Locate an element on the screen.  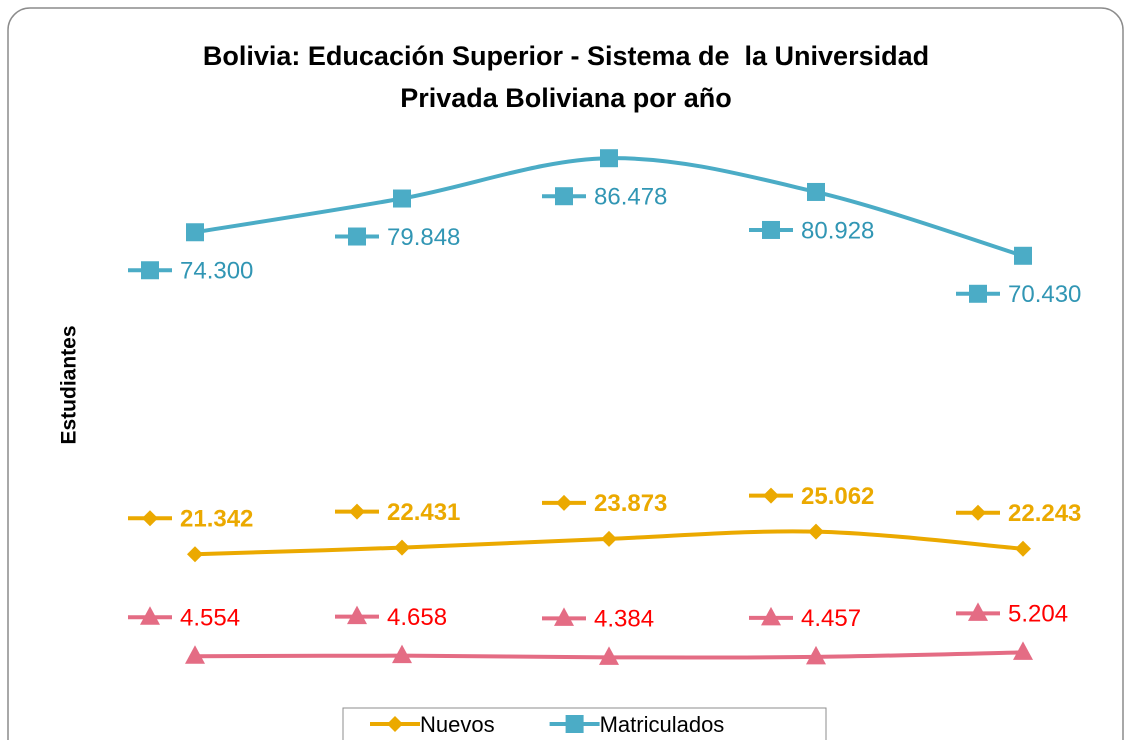
data-label: 79.848 is located at coordinates (423, 237).